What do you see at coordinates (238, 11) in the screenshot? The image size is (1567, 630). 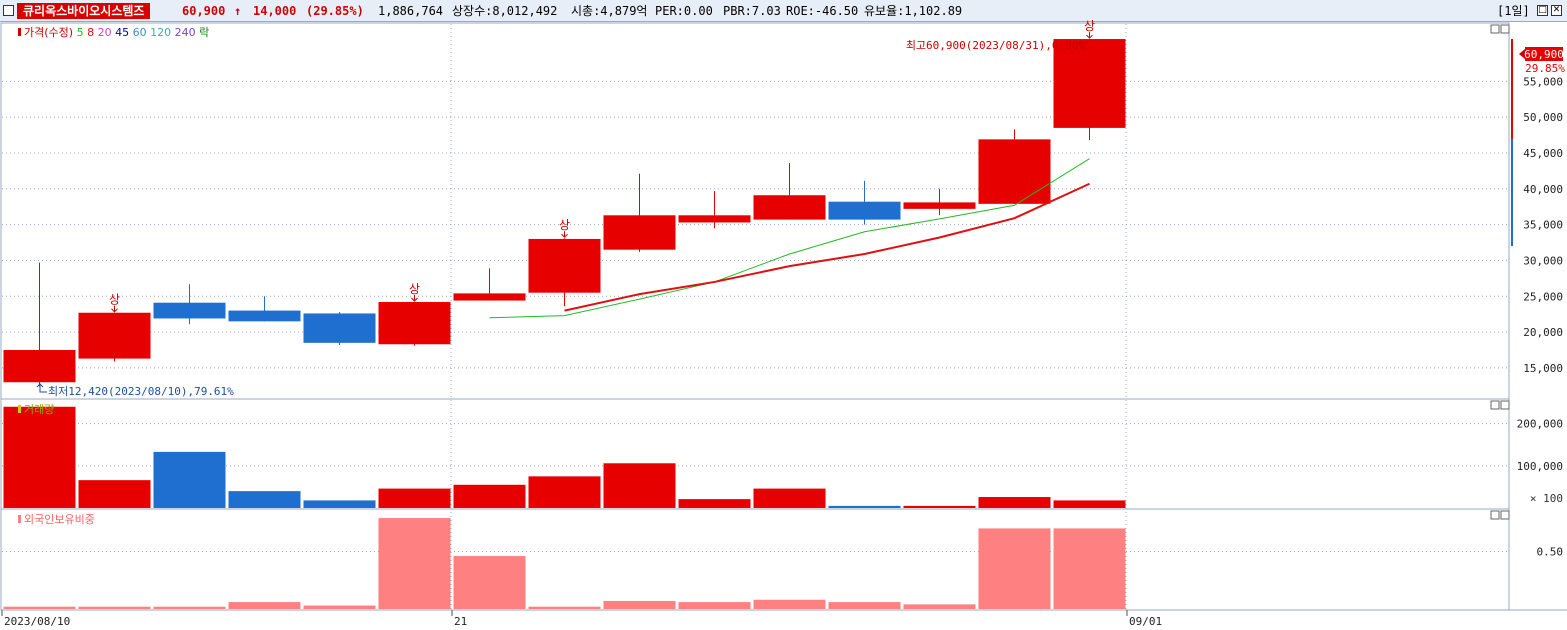 I see `up-arrow-icon: ↑` at bounding box center [238, 11].